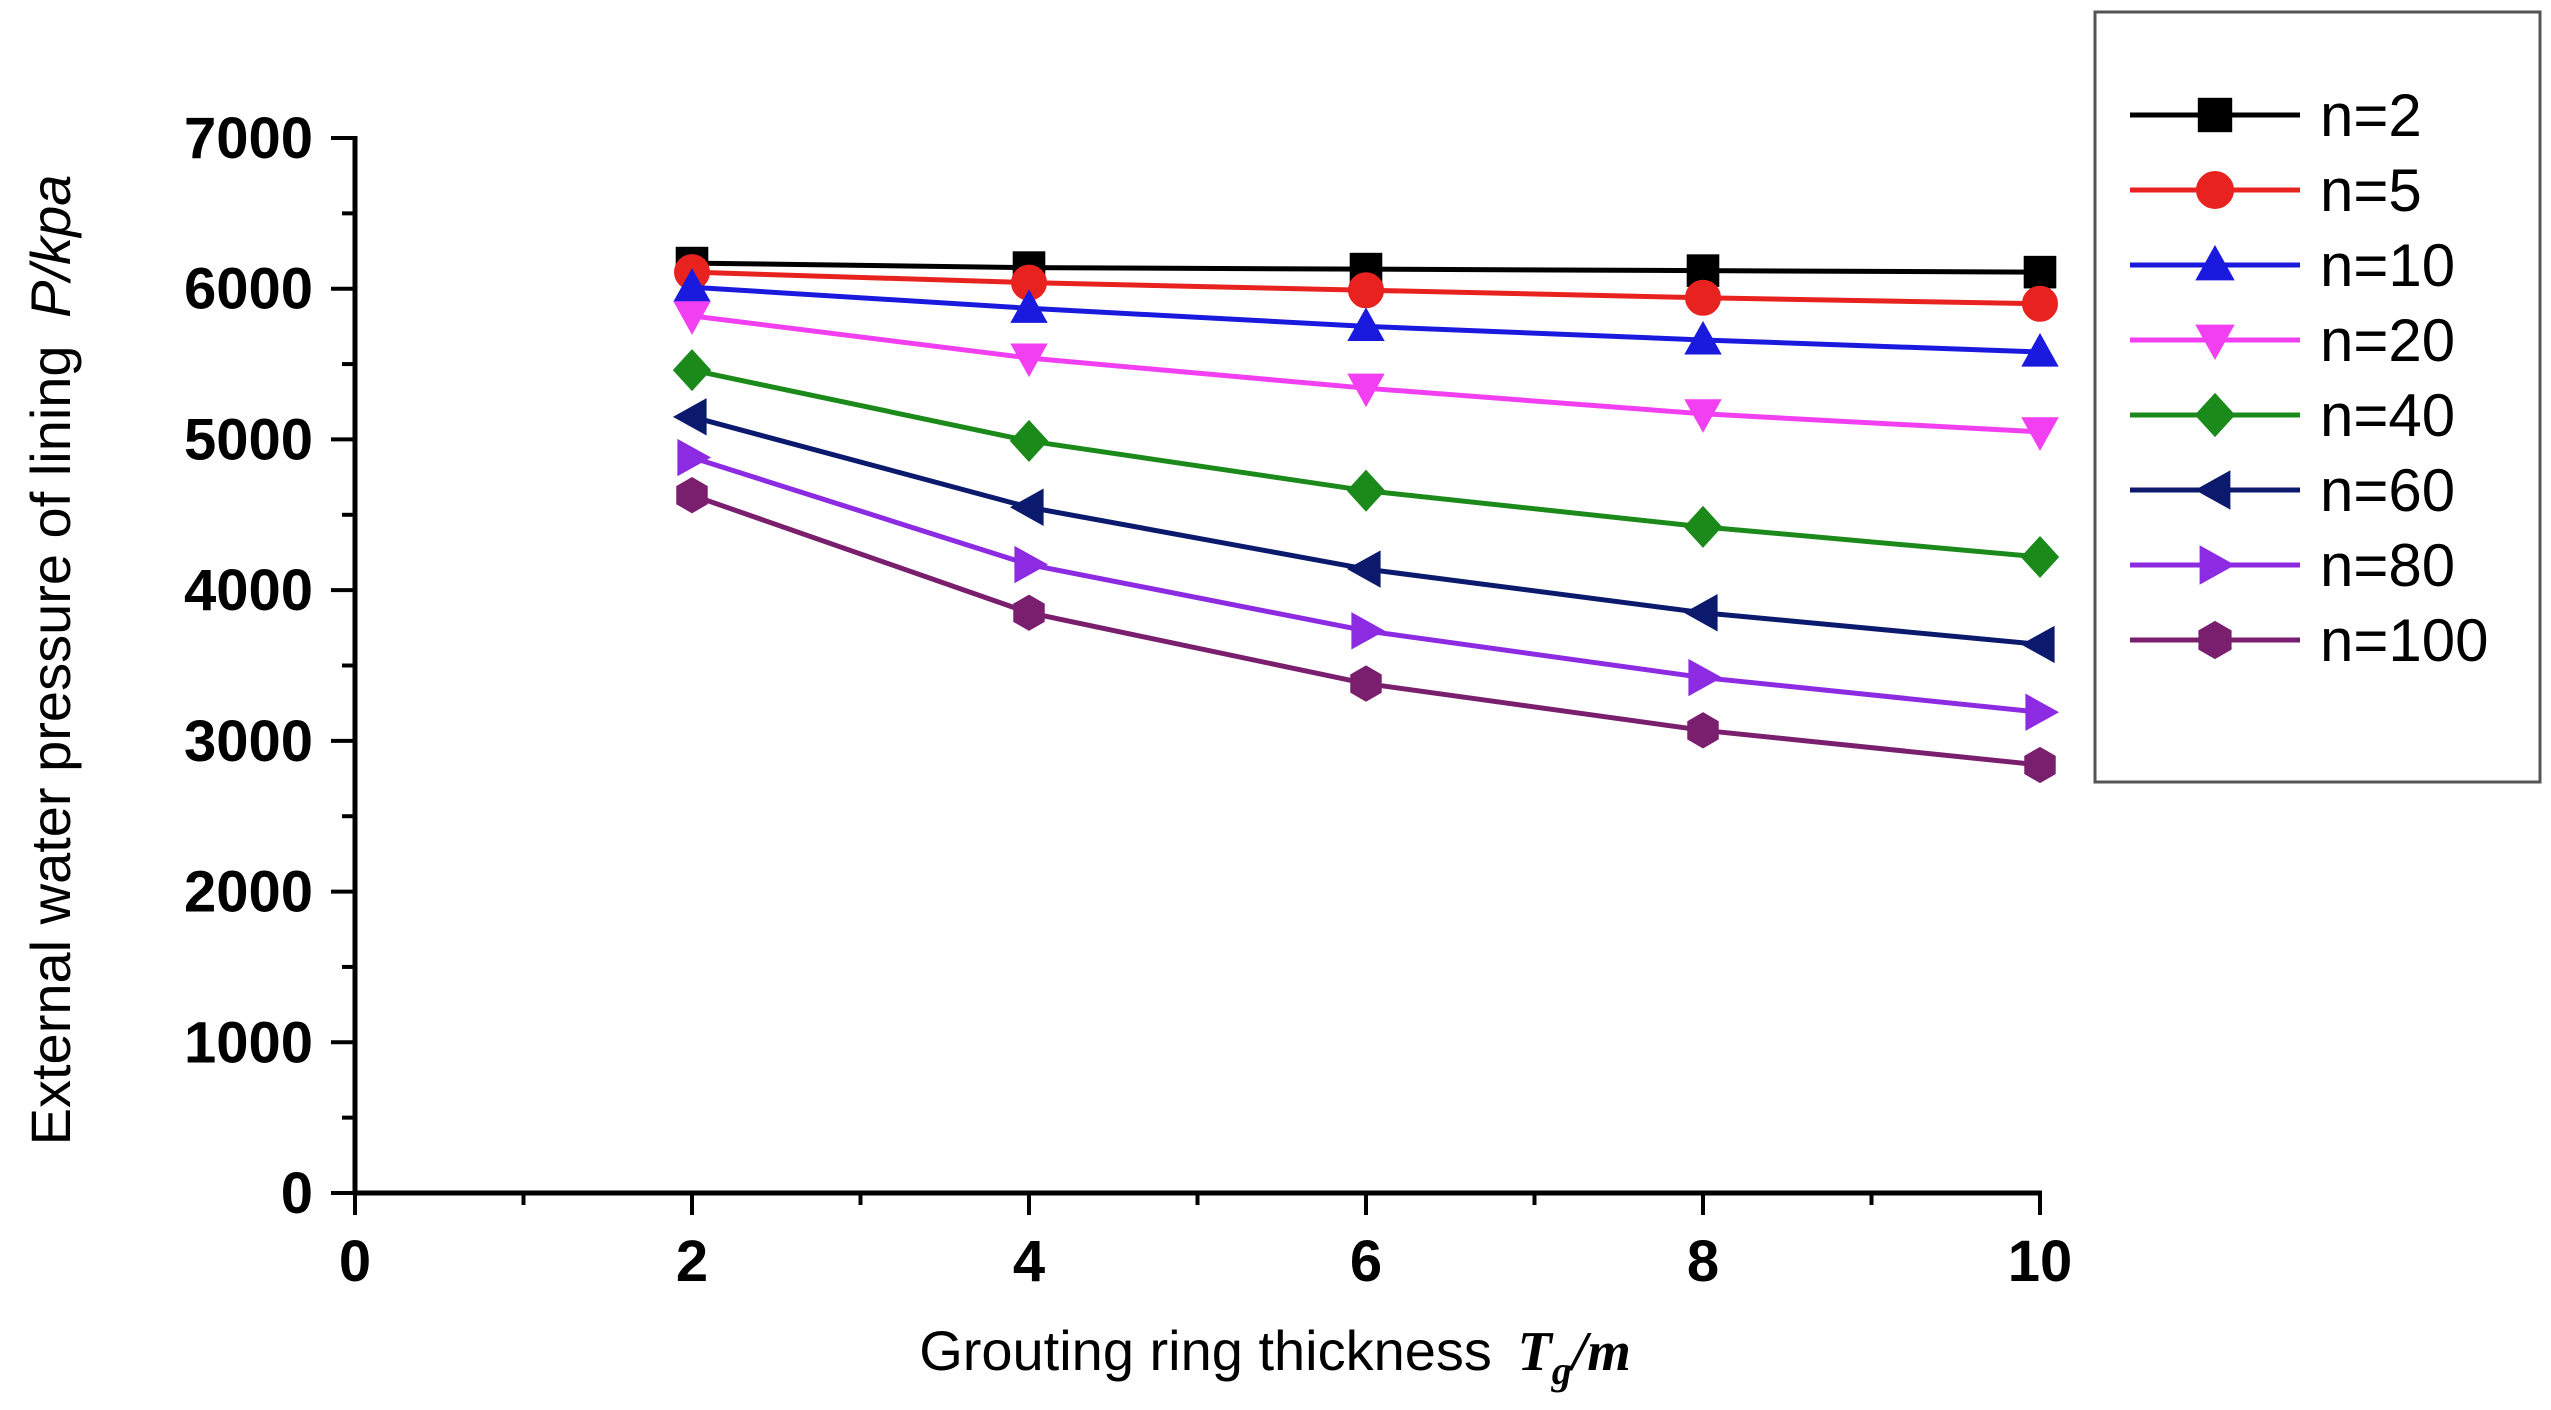 The width and height of the screenshot is (2551, 1410). What do you see at coordinates (2387, 340) in the screenshot?
I see `legend-label: n=20` at bounding box center [2387, 340].